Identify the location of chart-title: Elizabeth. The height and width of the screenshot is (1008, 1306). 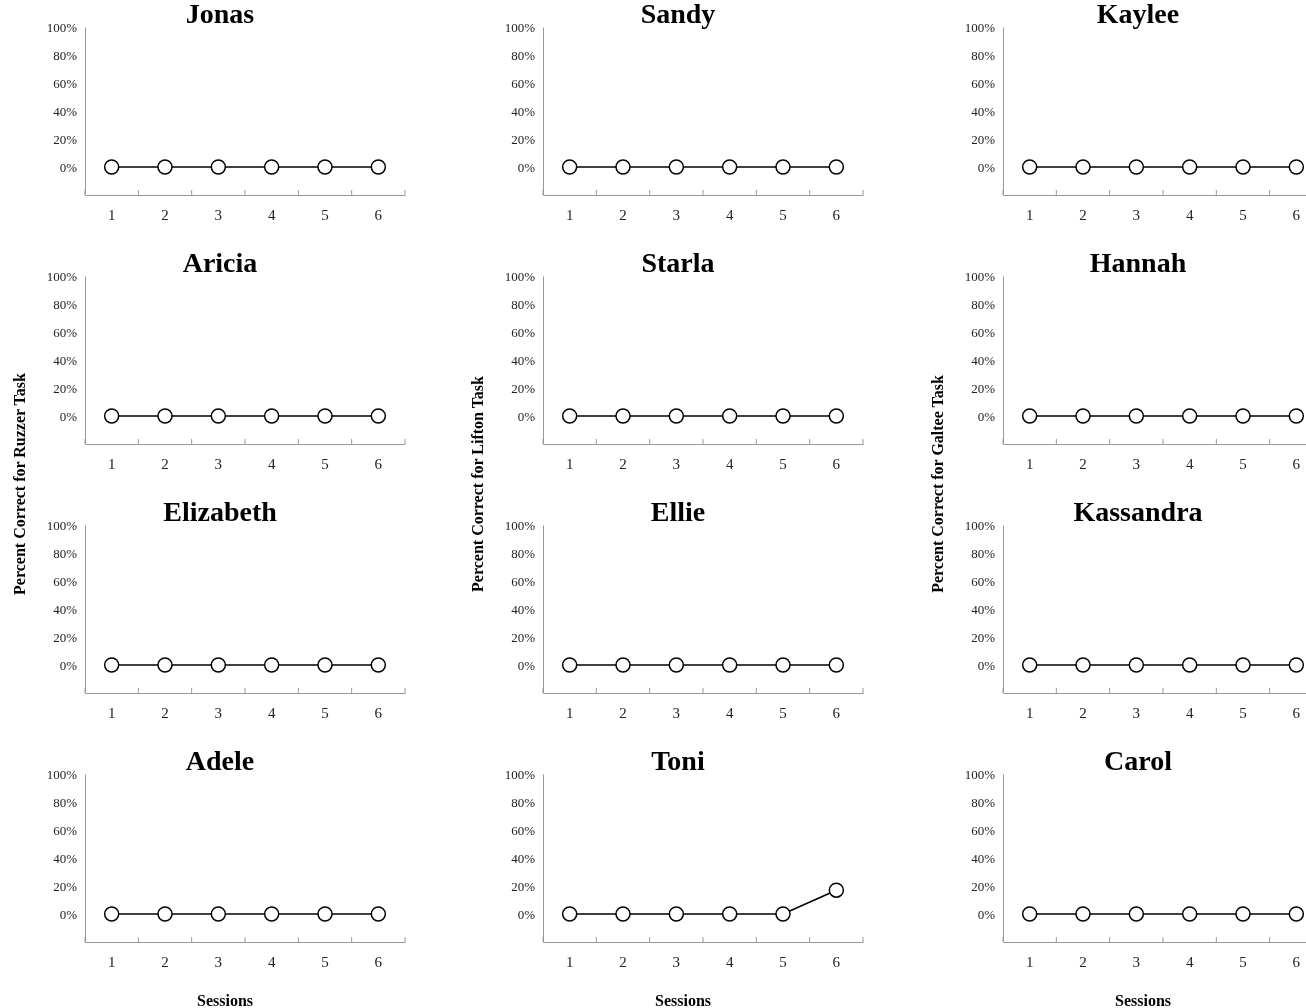
(220, 511).